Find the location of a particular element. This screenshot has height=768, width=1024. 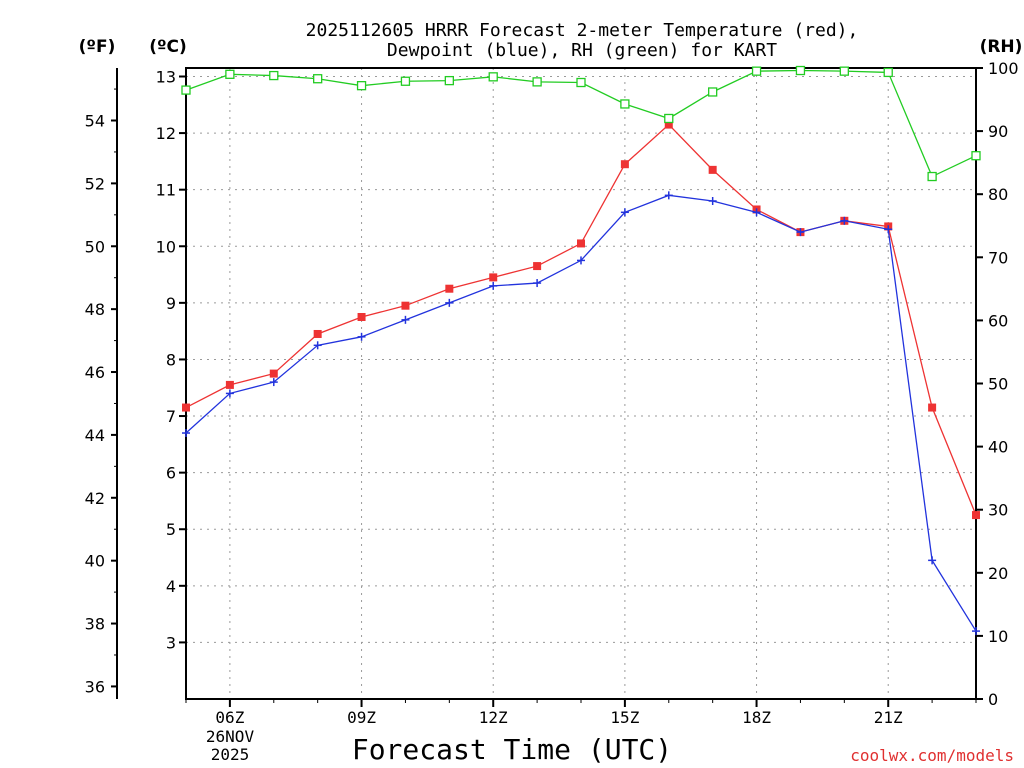

fahrenheit-tick-label: 38 is located at coordinates (95, 624).